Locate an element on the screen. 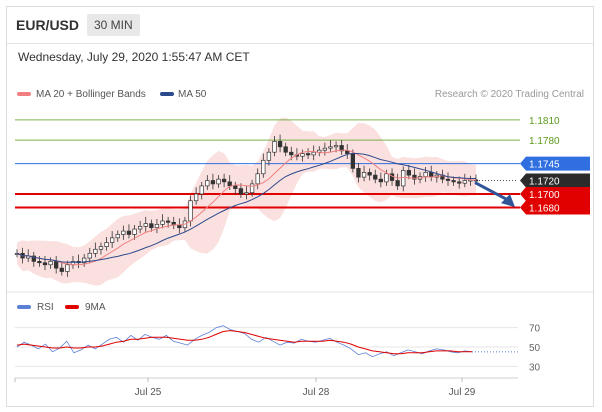  level-label-1-1745: 1.1745 is located at coordinates (544, 165).